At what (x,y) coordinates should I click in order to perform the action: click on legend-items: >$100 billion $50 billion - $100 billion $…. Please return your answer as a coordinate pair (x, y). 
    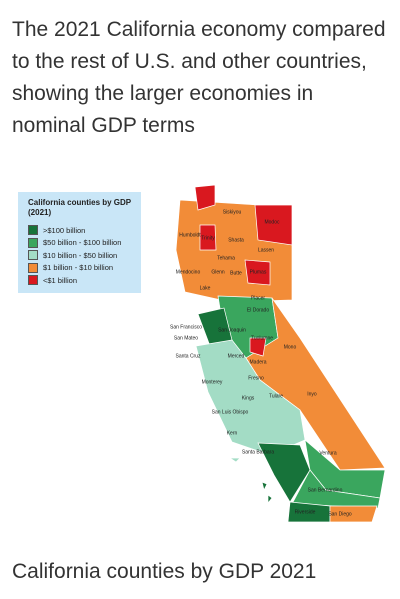
    Looking at the image, I should click on (81, 255).